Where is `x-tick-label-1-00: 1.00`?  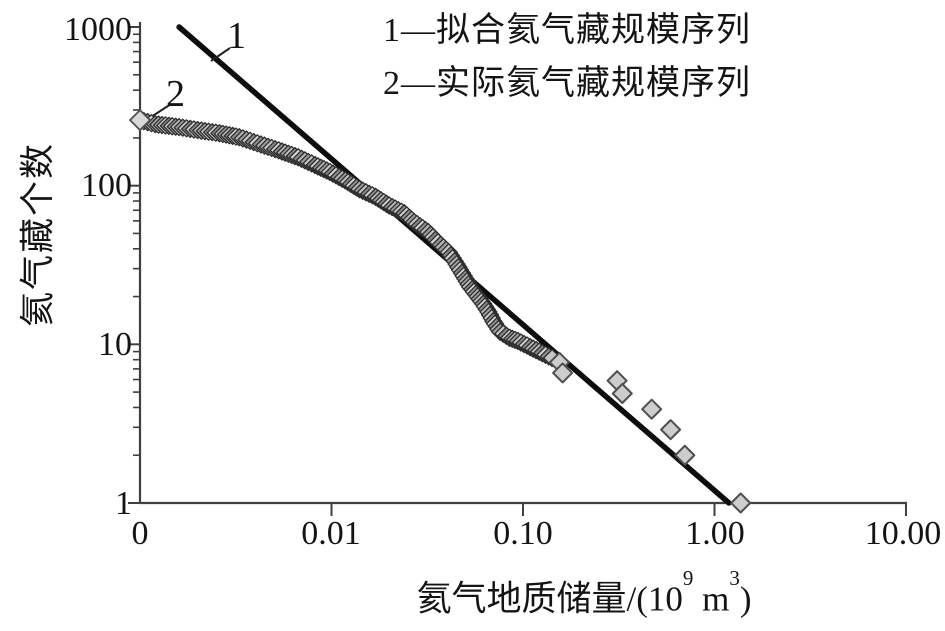
x-tick-label-1-00: 1.00 is located at coordinates (715, 533).